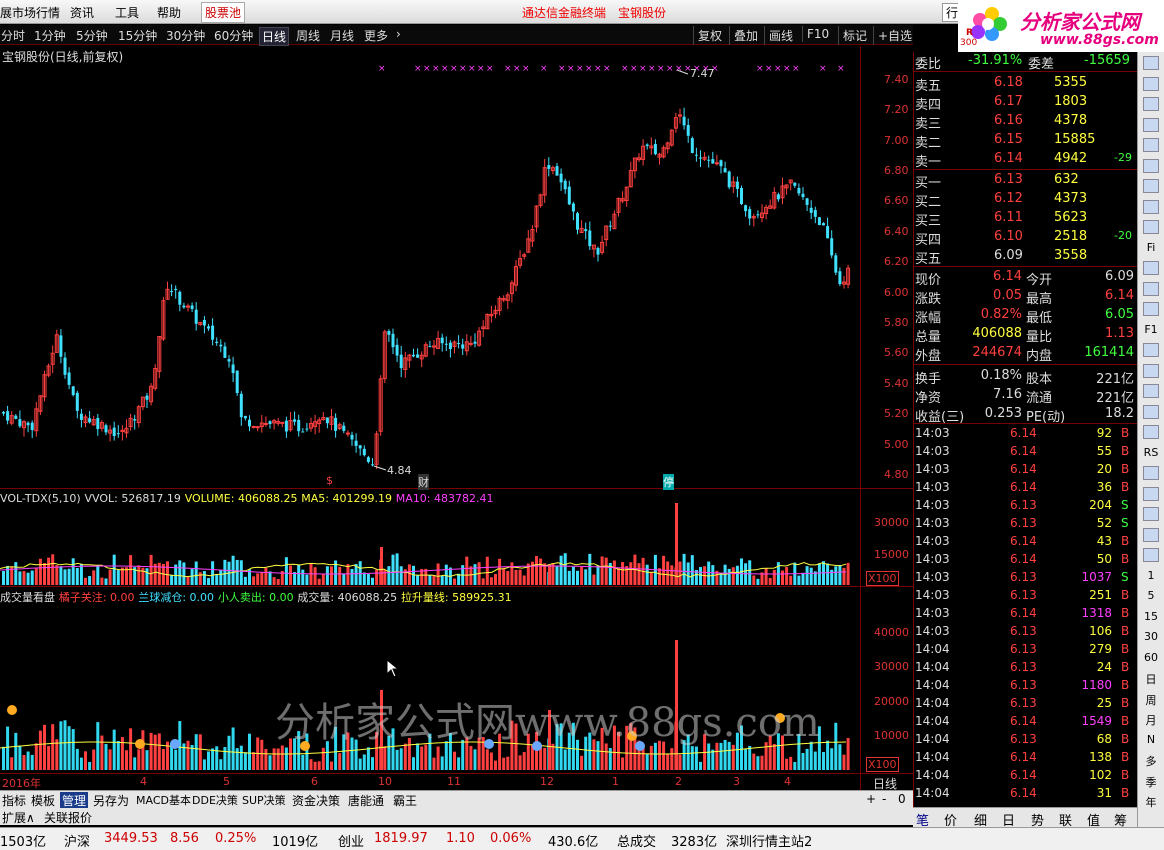  What do you see at coordinates (163, 800) in the screenshot?
I see `tab-macd: MACD基本` at bounding box center [163, 800].